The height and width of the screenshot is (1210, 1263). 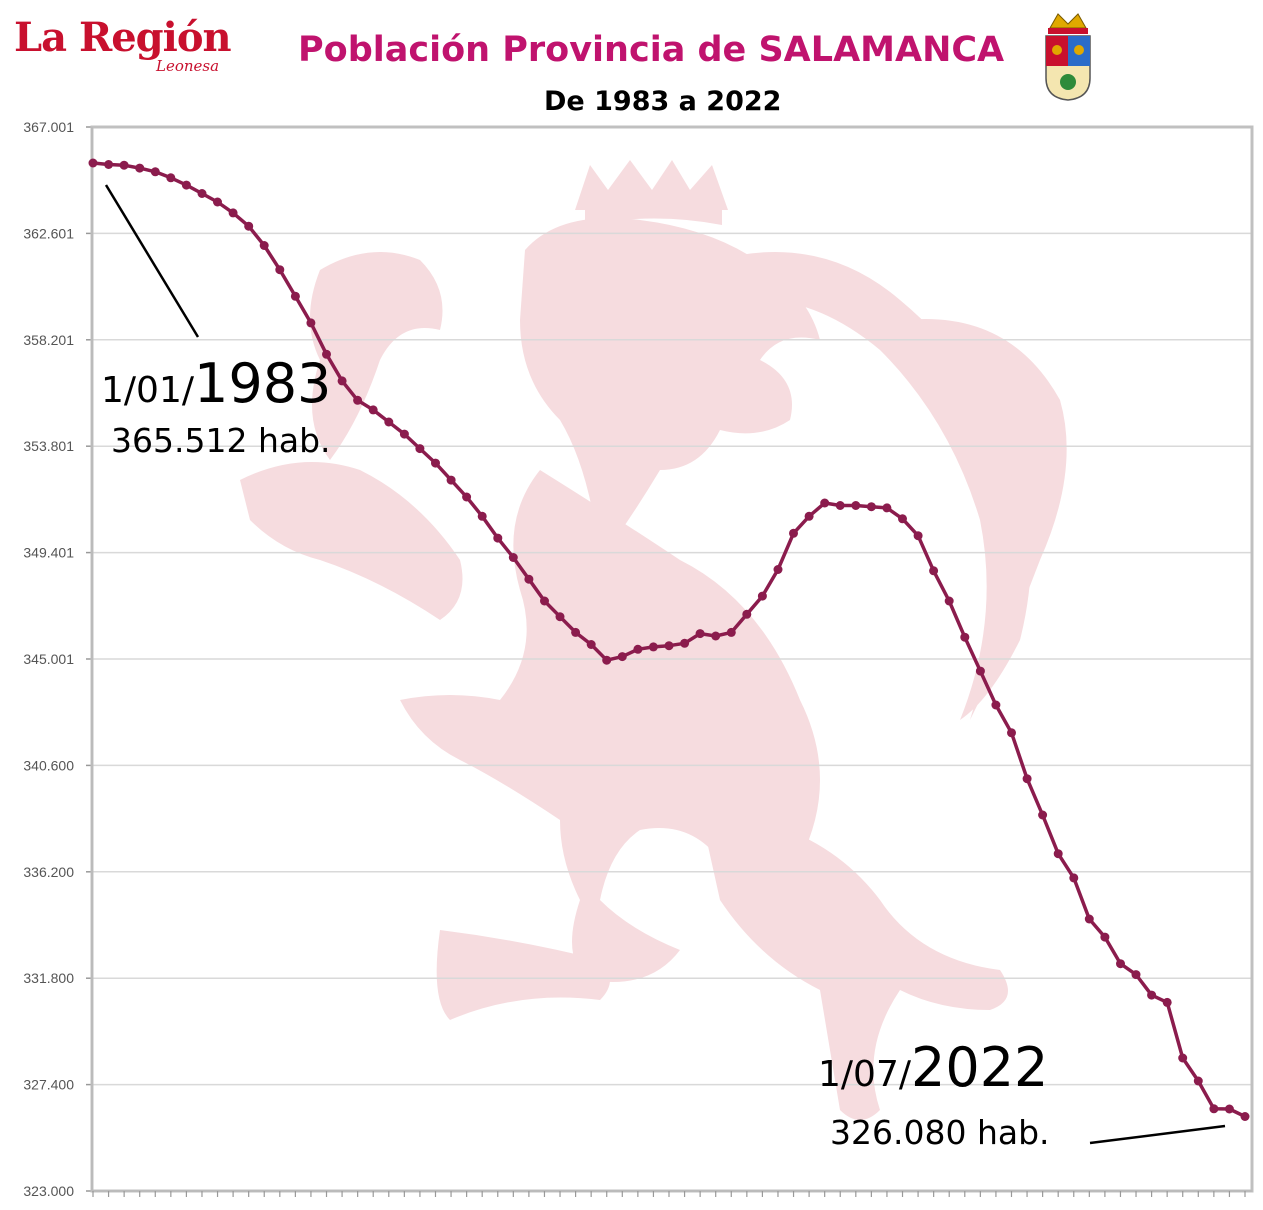 What do you see at coordinates (979, 1067) in the screenshot?
I see `end-year: 2022` at bounding box center [979, 1067].